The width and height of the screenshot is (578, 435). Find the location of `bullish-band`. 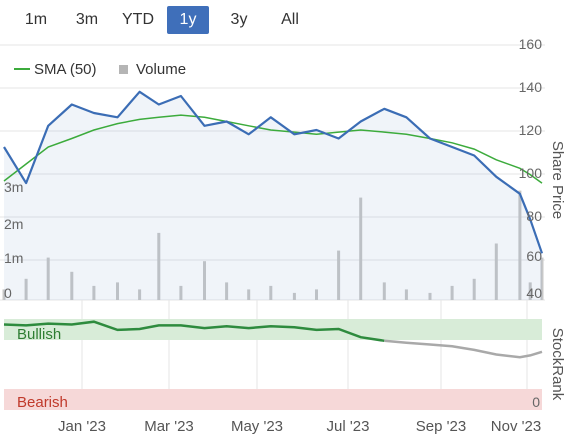

bullish-band is located at coordinates (273, 329).